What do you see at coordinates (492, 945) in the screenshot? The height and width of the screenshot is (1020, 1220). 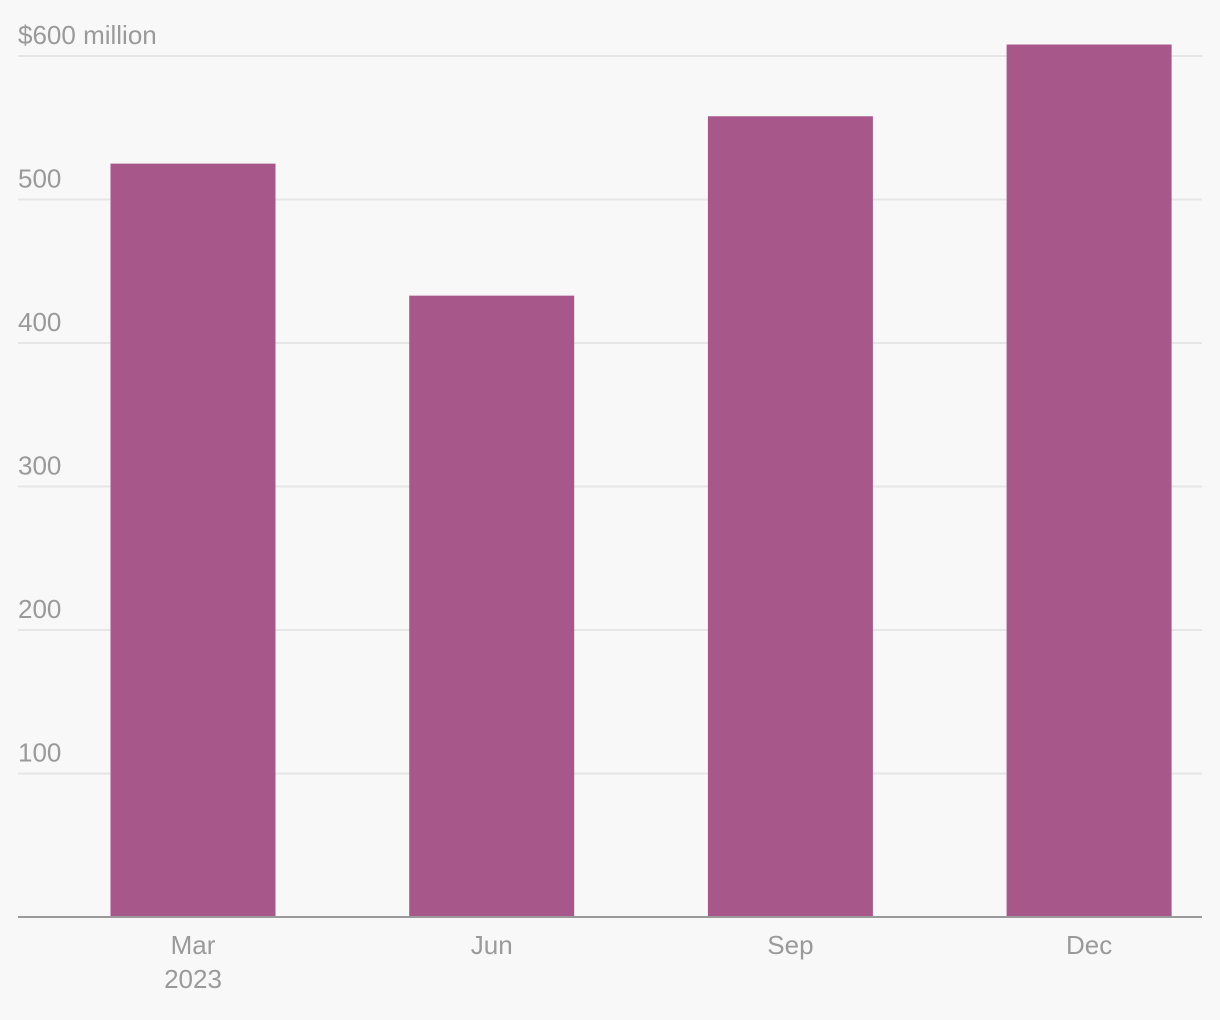 I see `x-tick-label: Jun` at bounding box center [492, 945].